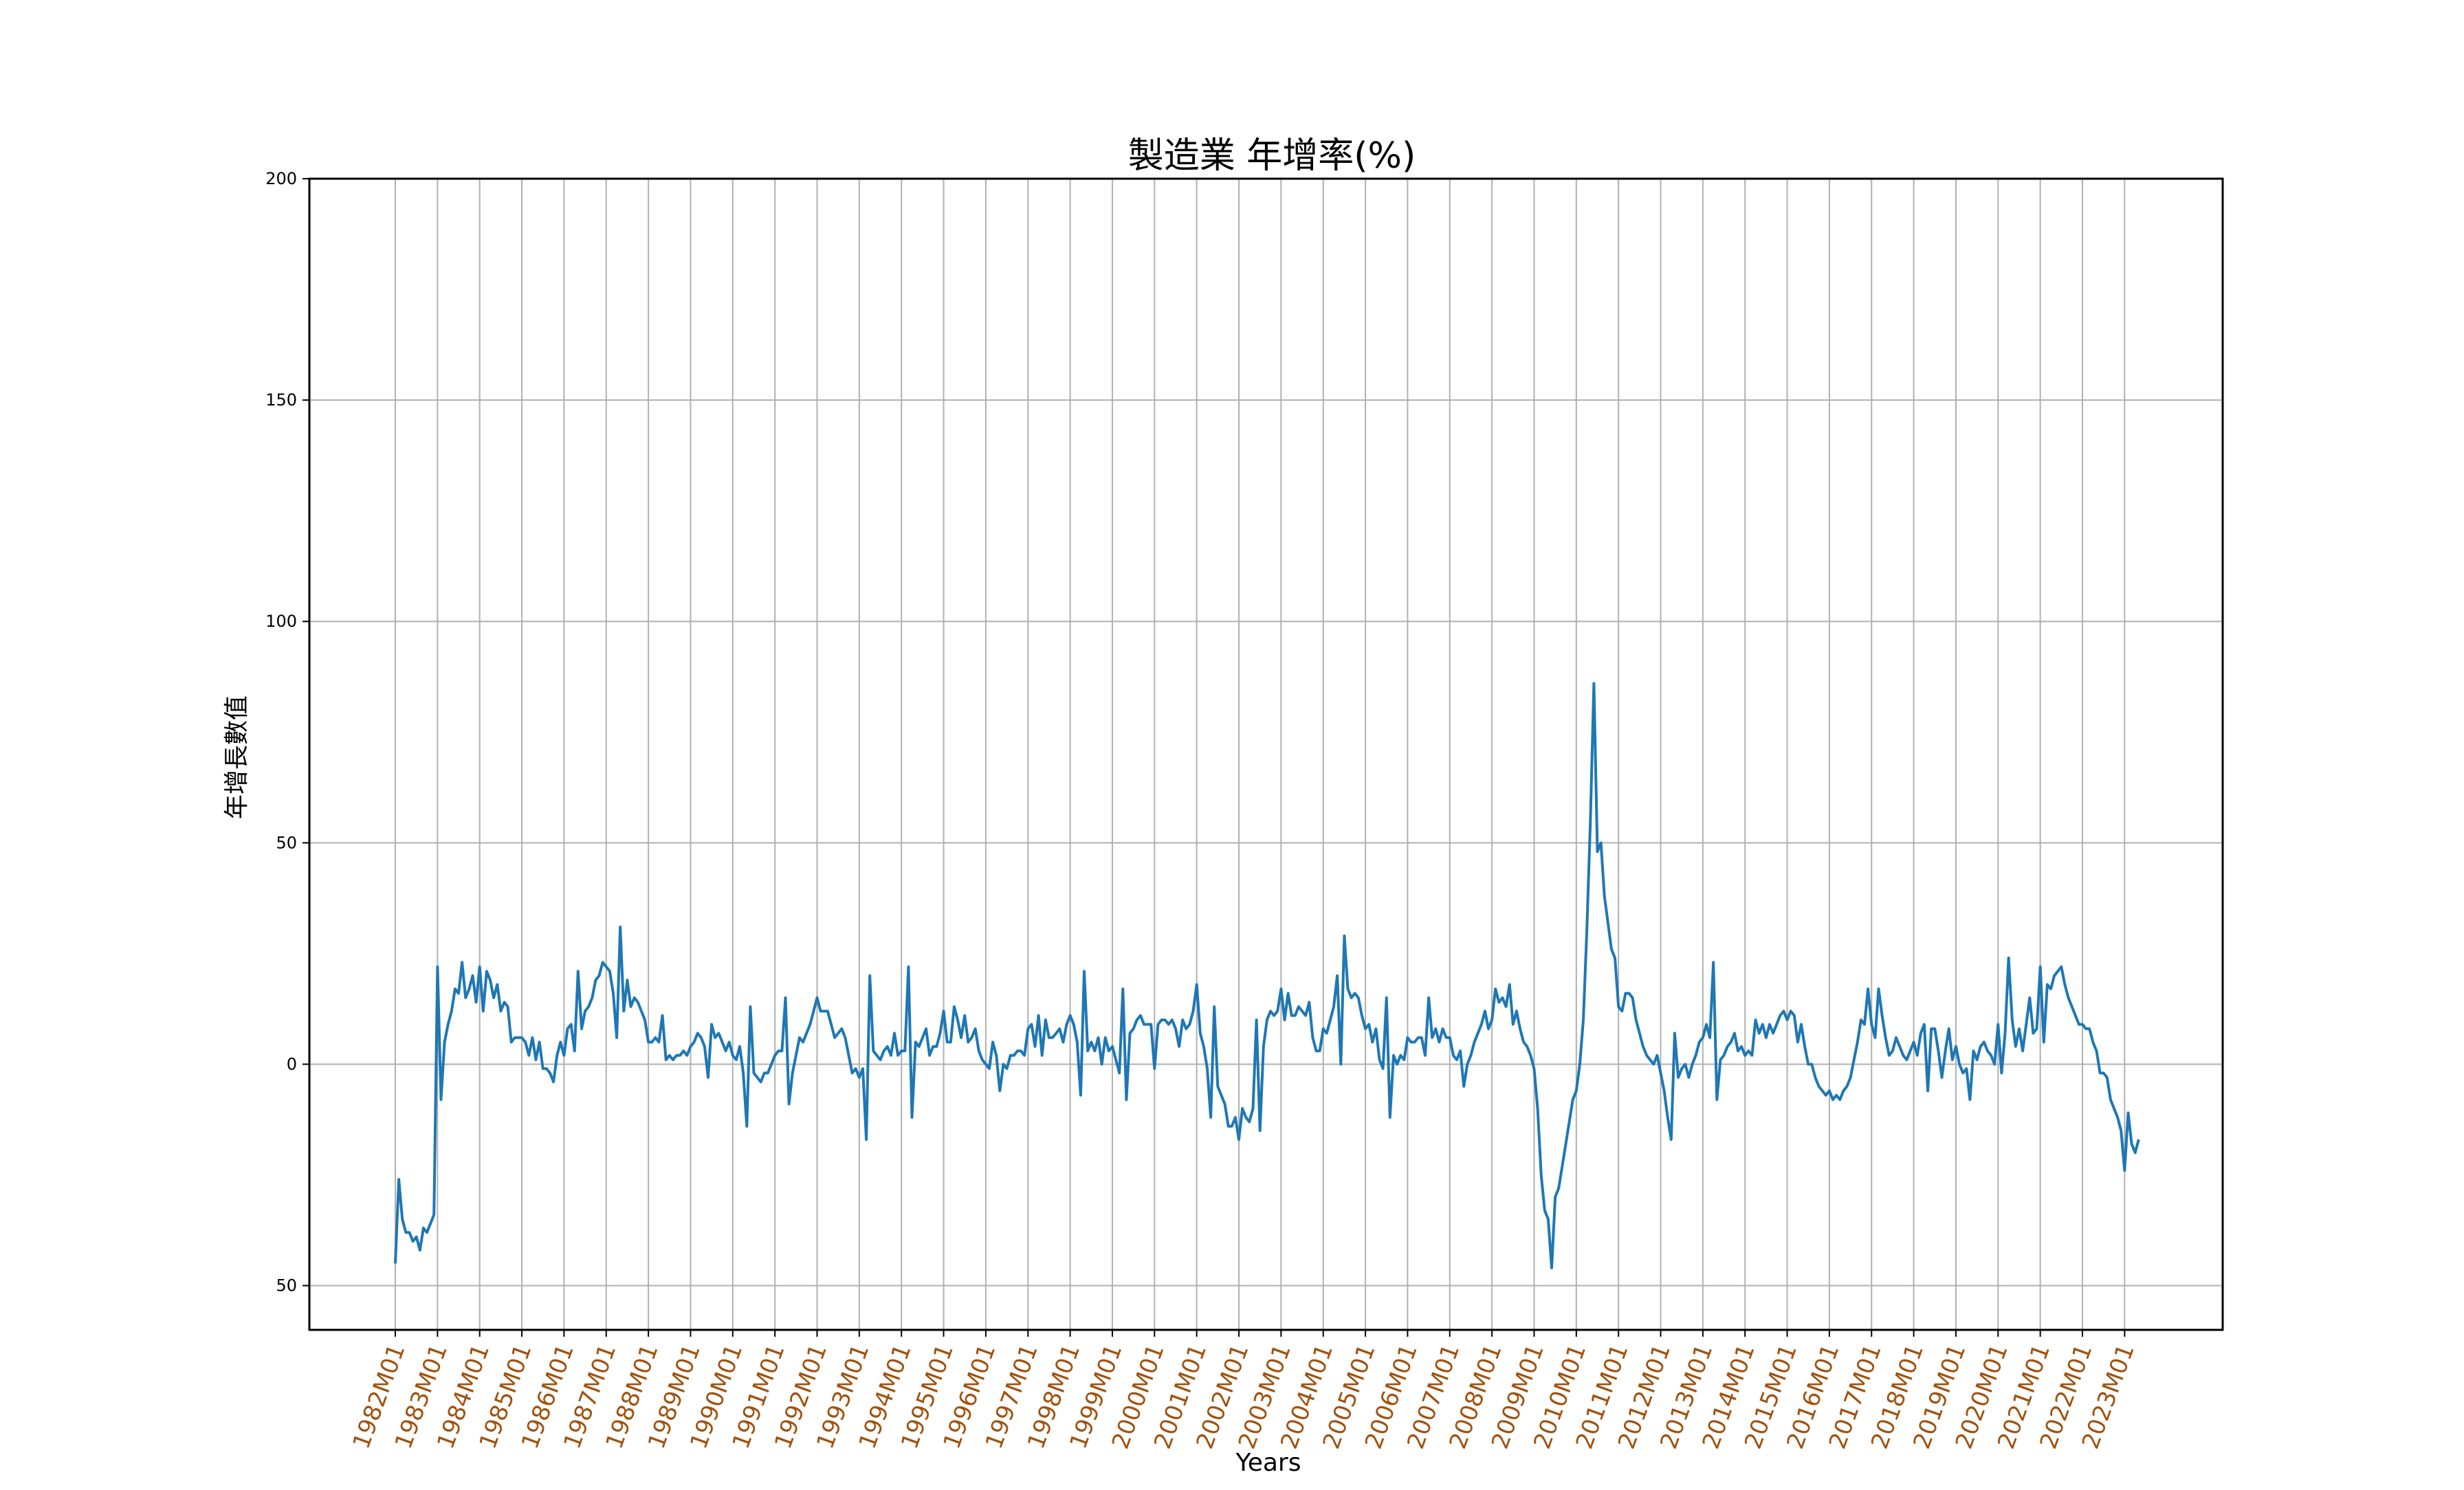  What do you see at coordinates (1272, 156) in the screenshot?
I see `chart-title: 製造業 年增率(%)` at bounding box center [1272, 156].